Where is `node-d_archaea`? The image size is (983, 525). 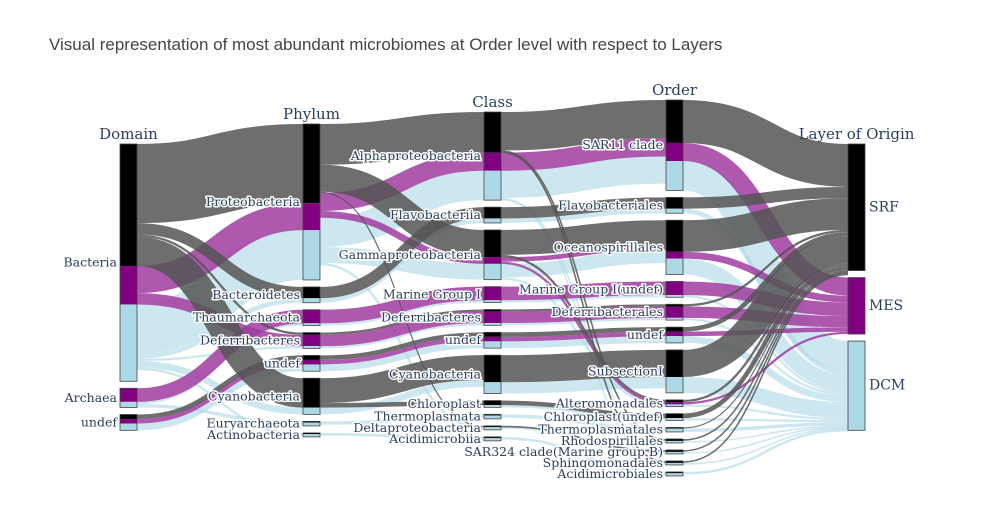
node-d_archaea is located at coordinates (128, 397).